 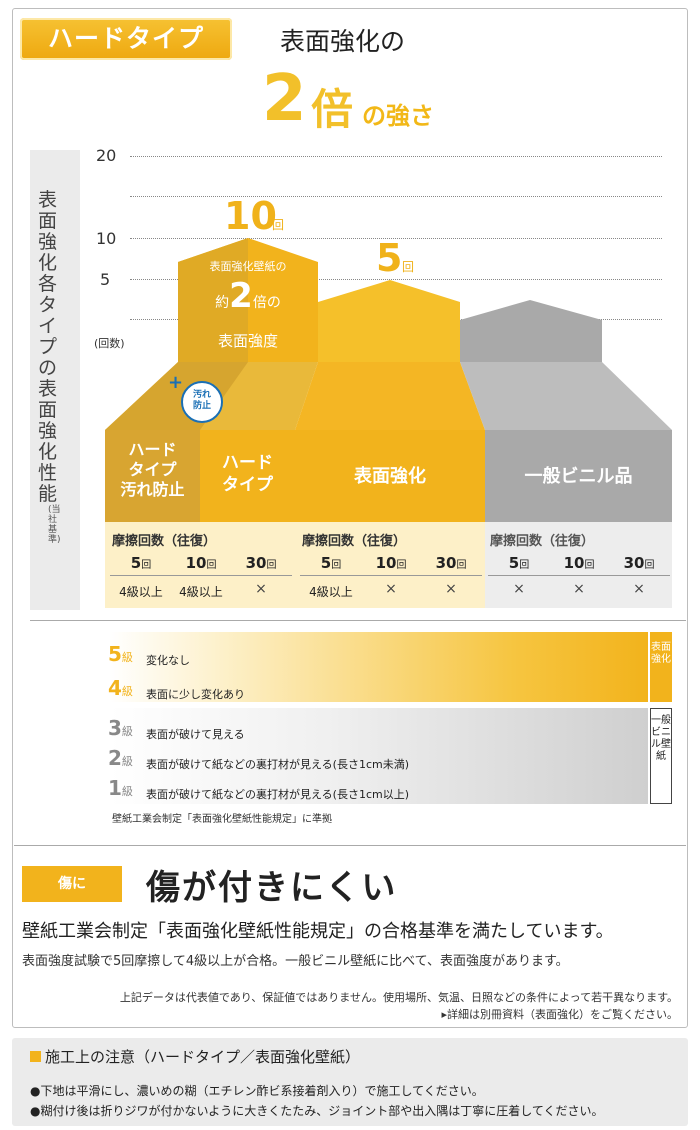 I want to click on col1-line3: 汚れ防止, so click(x=152, y=489).